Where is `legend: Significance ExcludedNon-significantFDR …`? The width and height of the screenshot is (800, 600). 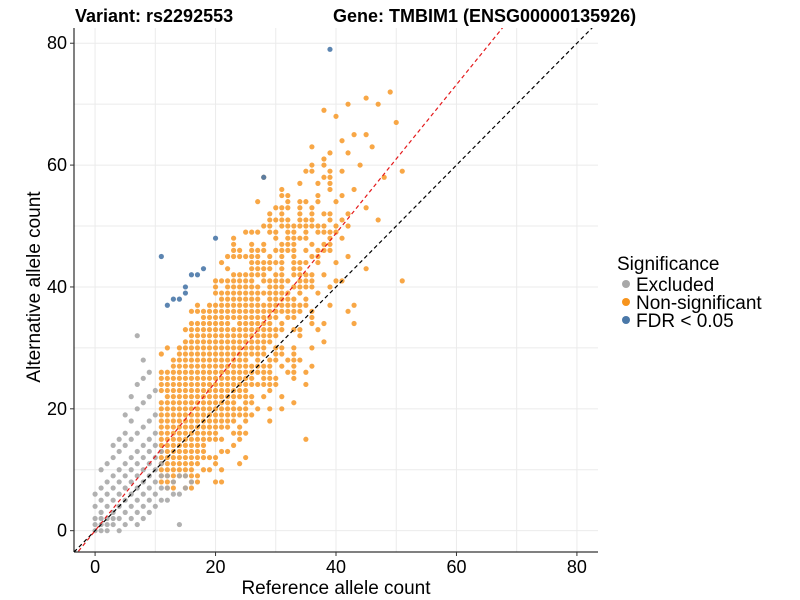 legend: Significance ExcludedNon-significantFDR … is located at coordinates (689, 293).